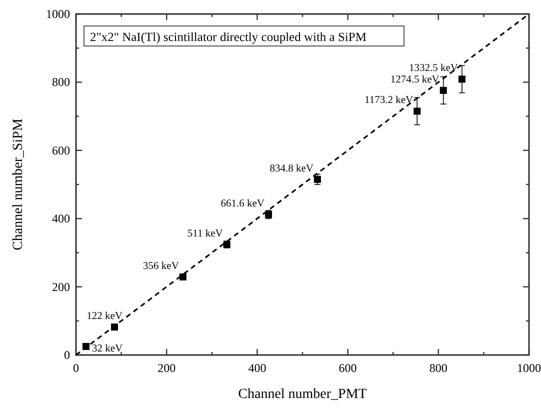 The width and height of the screenshot is (541, 410). Describe the element at coordinates (61, 150) in the screenshot. I see `y-tick-label: 600` at that location.